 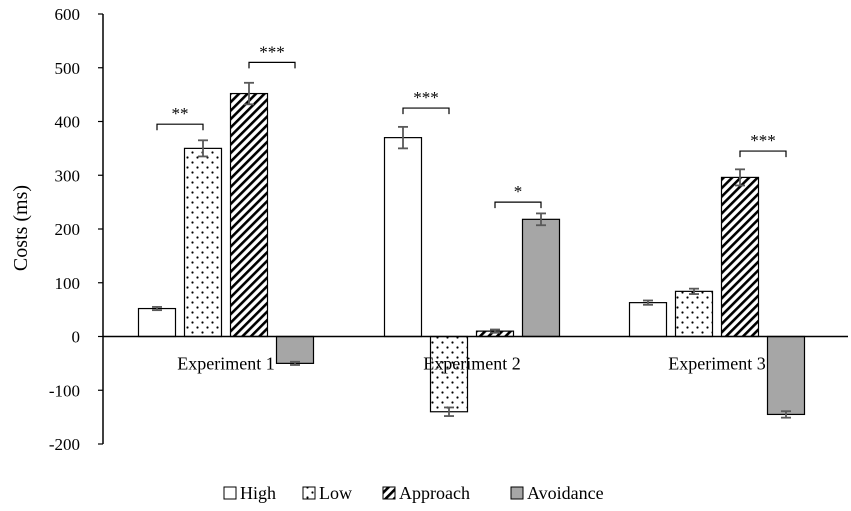 What do you see at coordinates (68, 283) in the screenshot?
I see `y-tick-label: 100` at bounding box center [68, 283].